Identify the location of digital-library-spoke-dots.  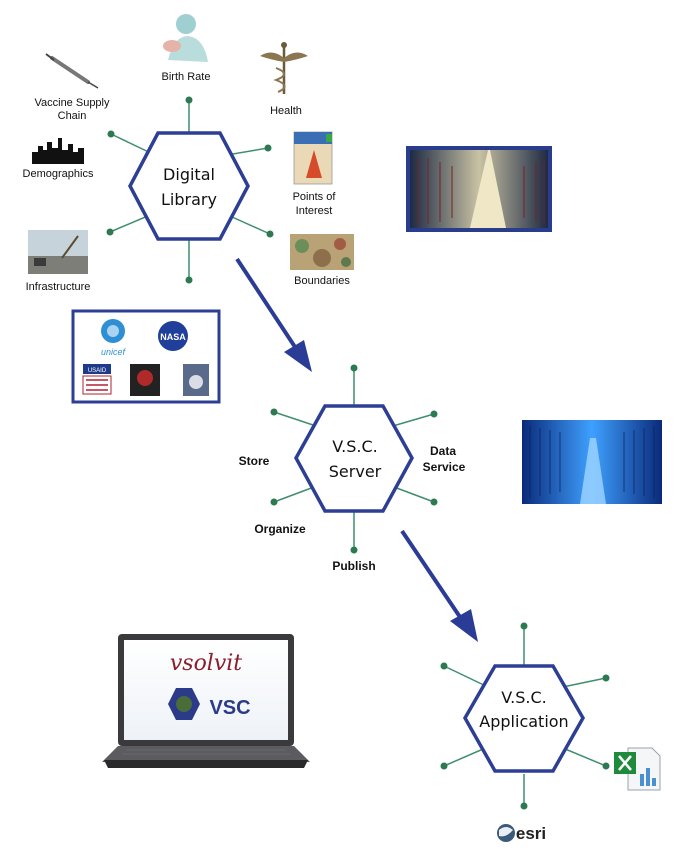
(190, 190).